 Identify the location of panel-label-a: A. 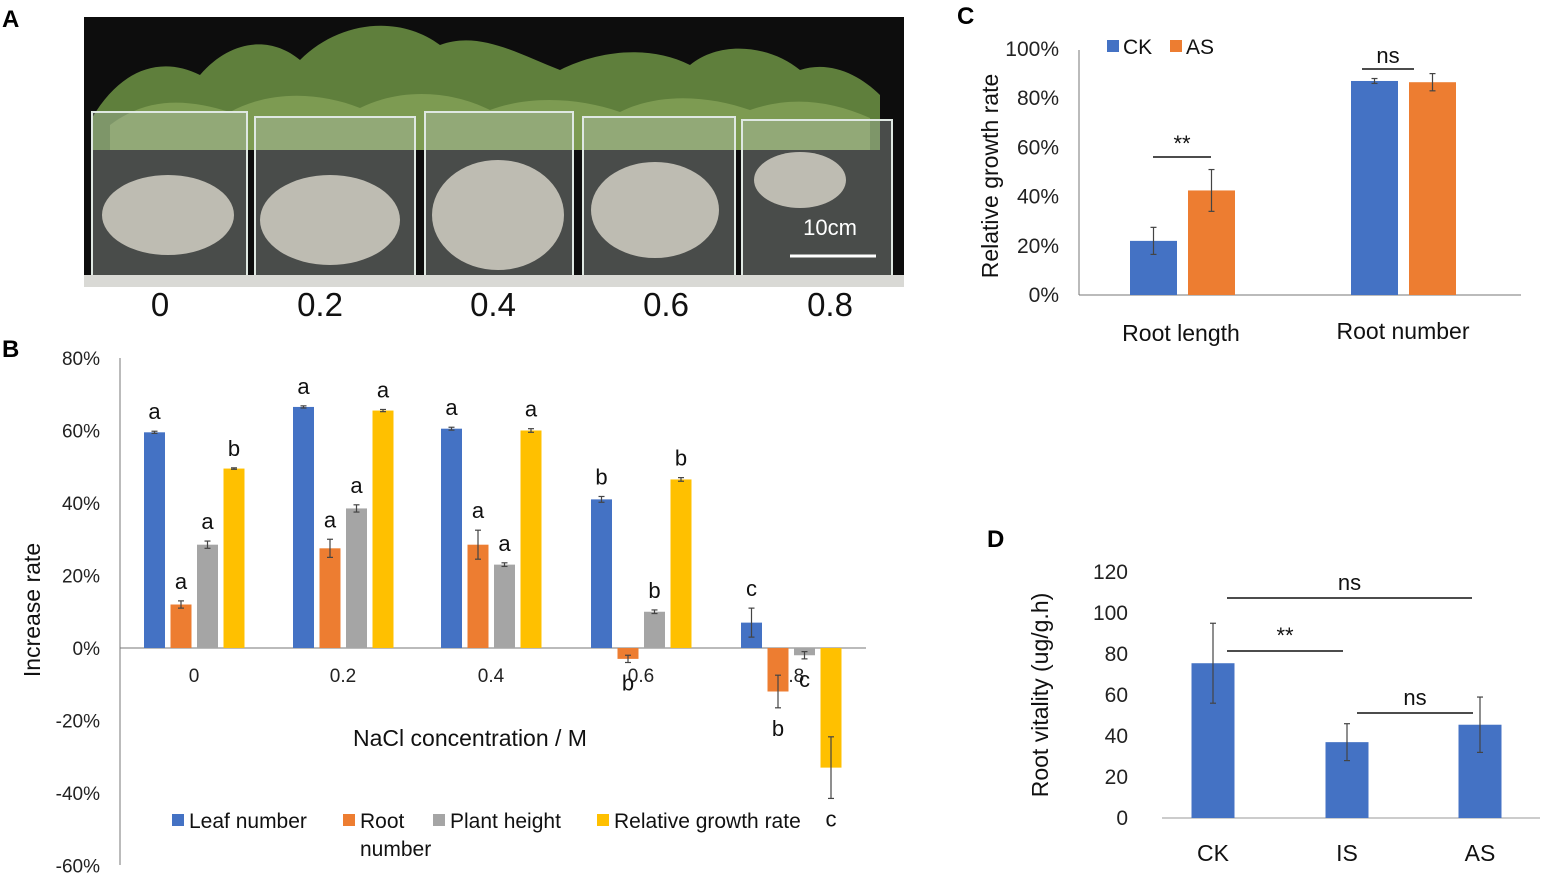
(10, 19).